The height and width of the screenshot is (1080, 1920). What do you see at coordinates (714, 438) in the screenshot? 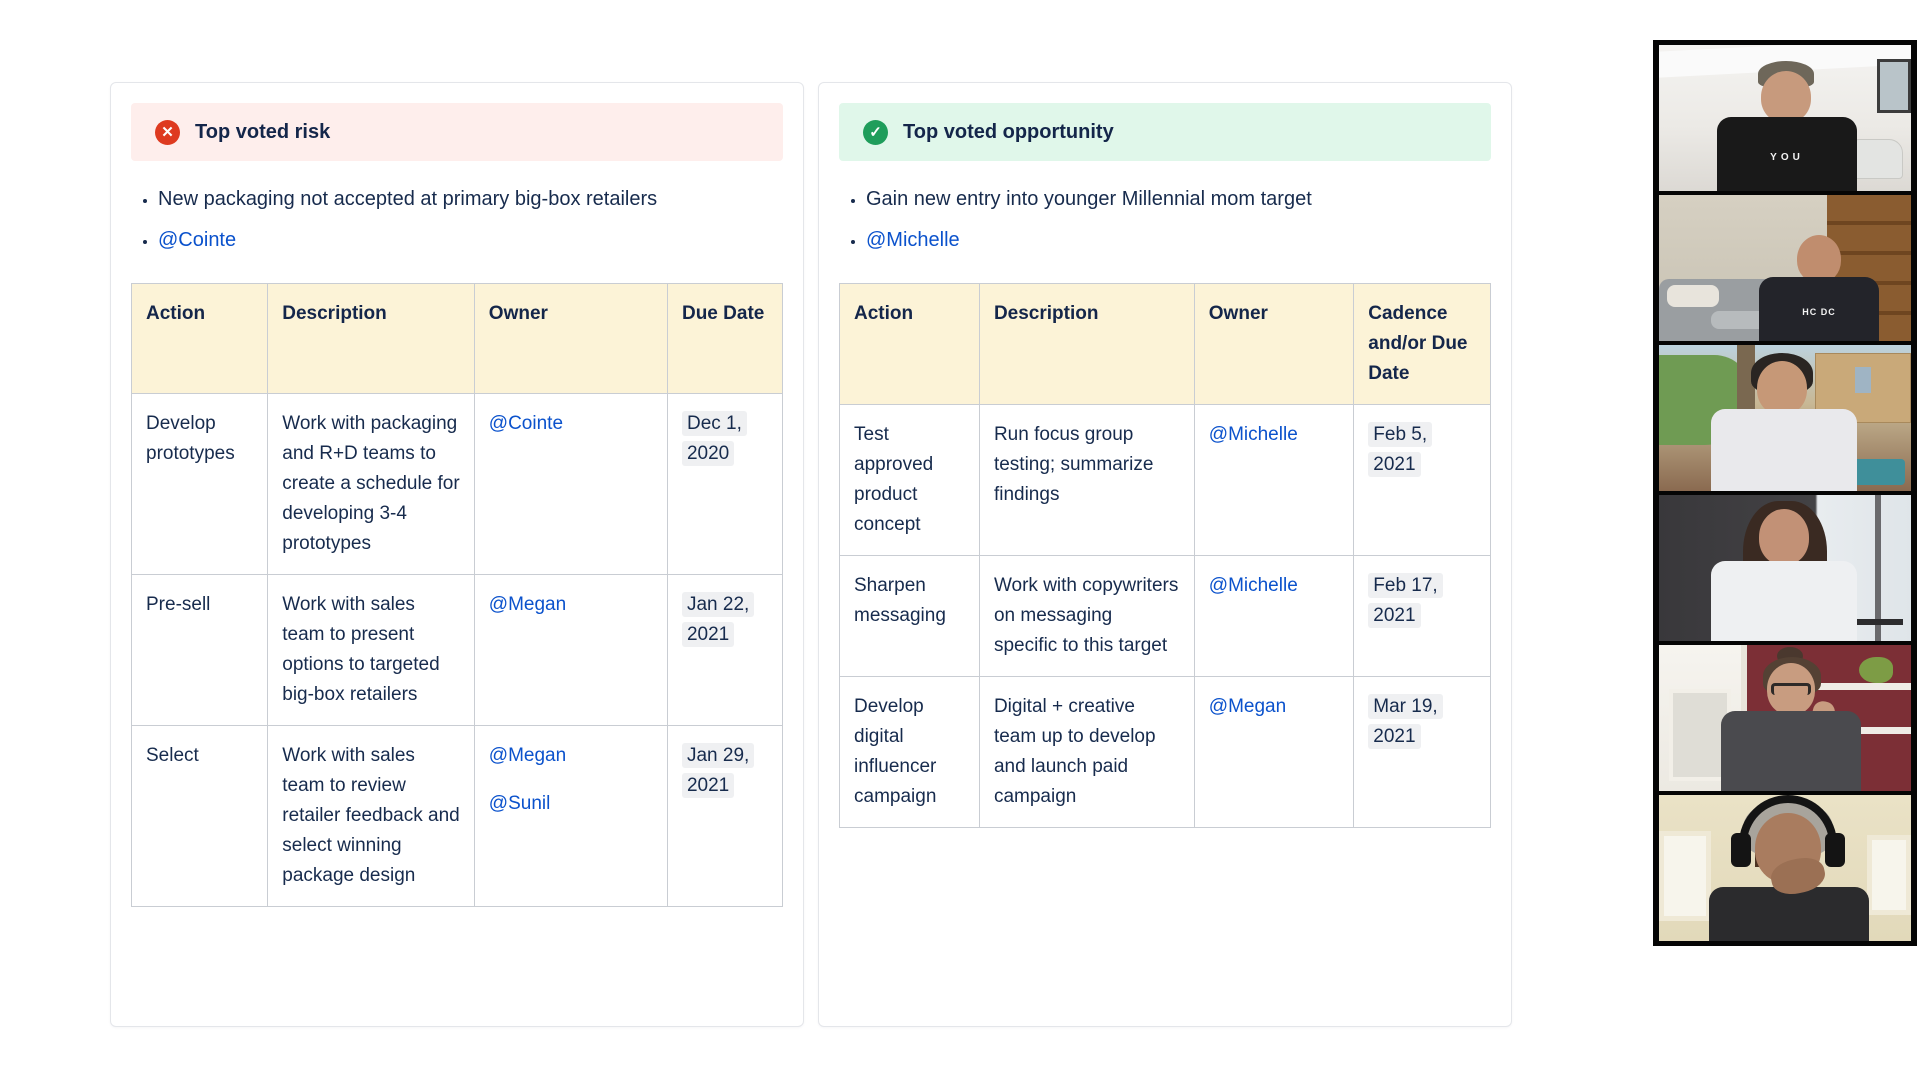
I see `date-lozenge: Dec 1, 2020` at bounding box center [714, 438].